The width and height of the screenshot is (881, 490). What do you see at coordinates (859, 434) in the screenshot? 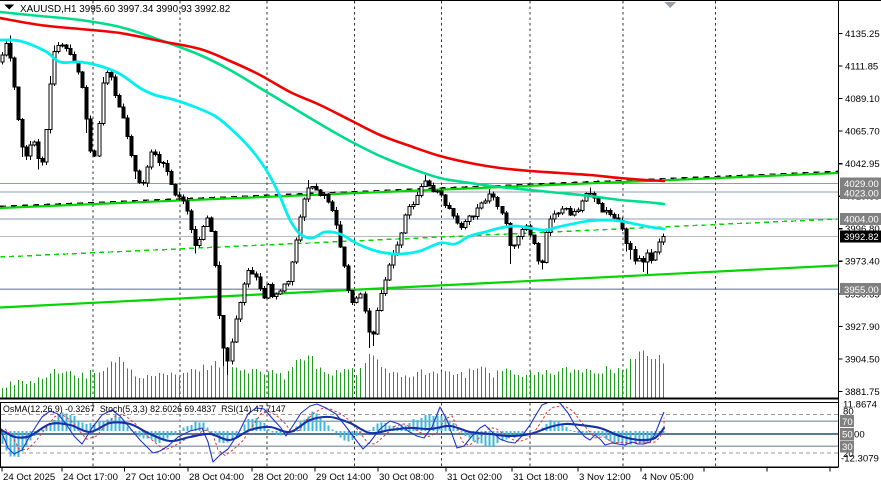
I see `svg-text: 00` at bounding box center [859, 434].